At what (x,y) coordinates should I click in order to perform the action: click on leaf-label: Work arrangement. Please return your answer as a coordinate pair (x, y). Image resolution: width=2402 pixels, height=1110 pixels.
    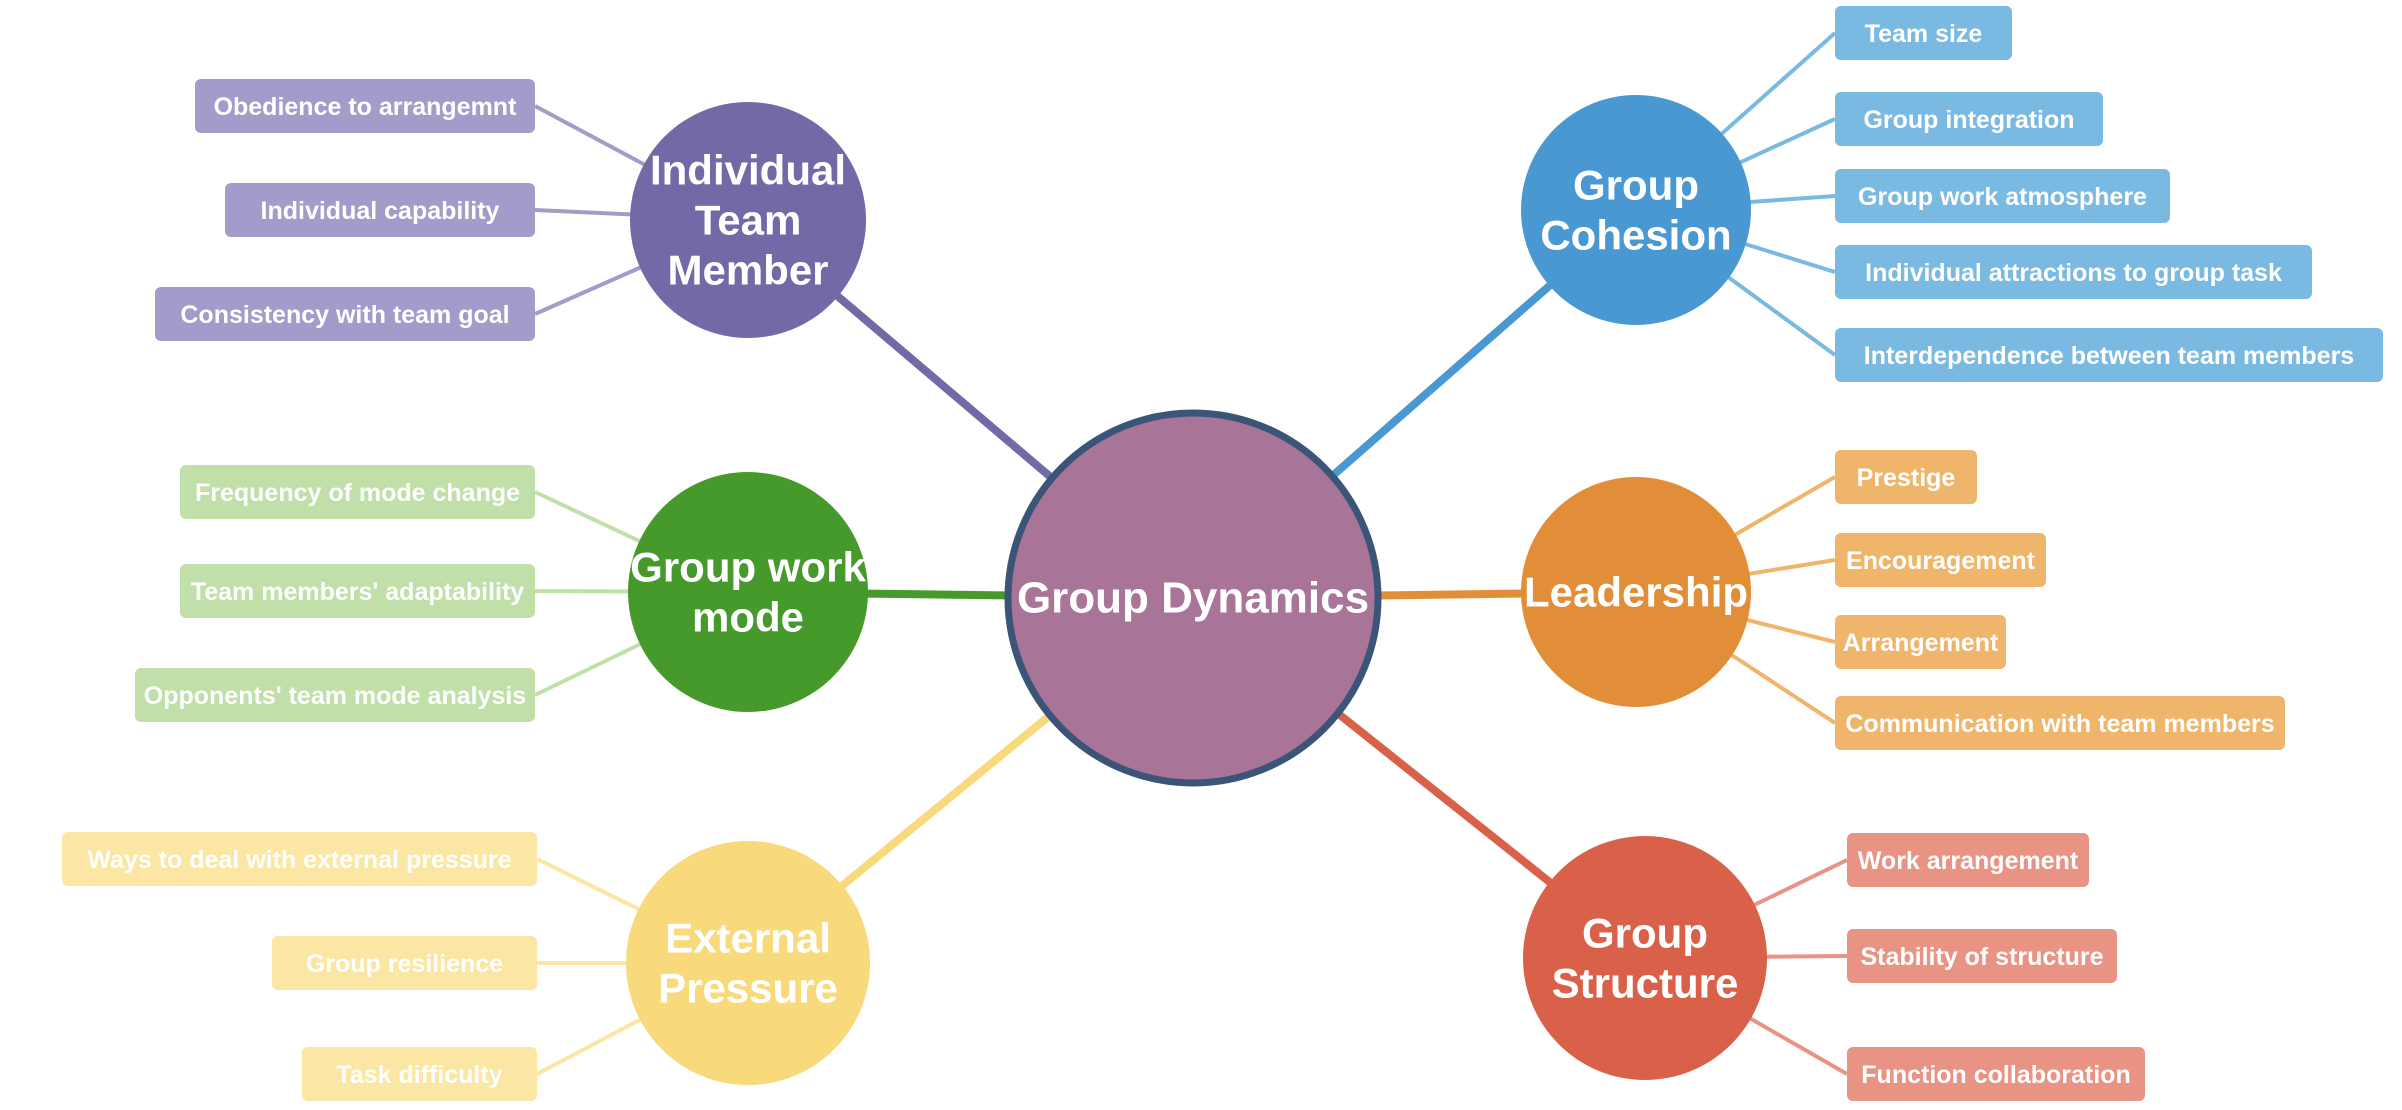
    Looking at the image, I should click on (1968, 861).